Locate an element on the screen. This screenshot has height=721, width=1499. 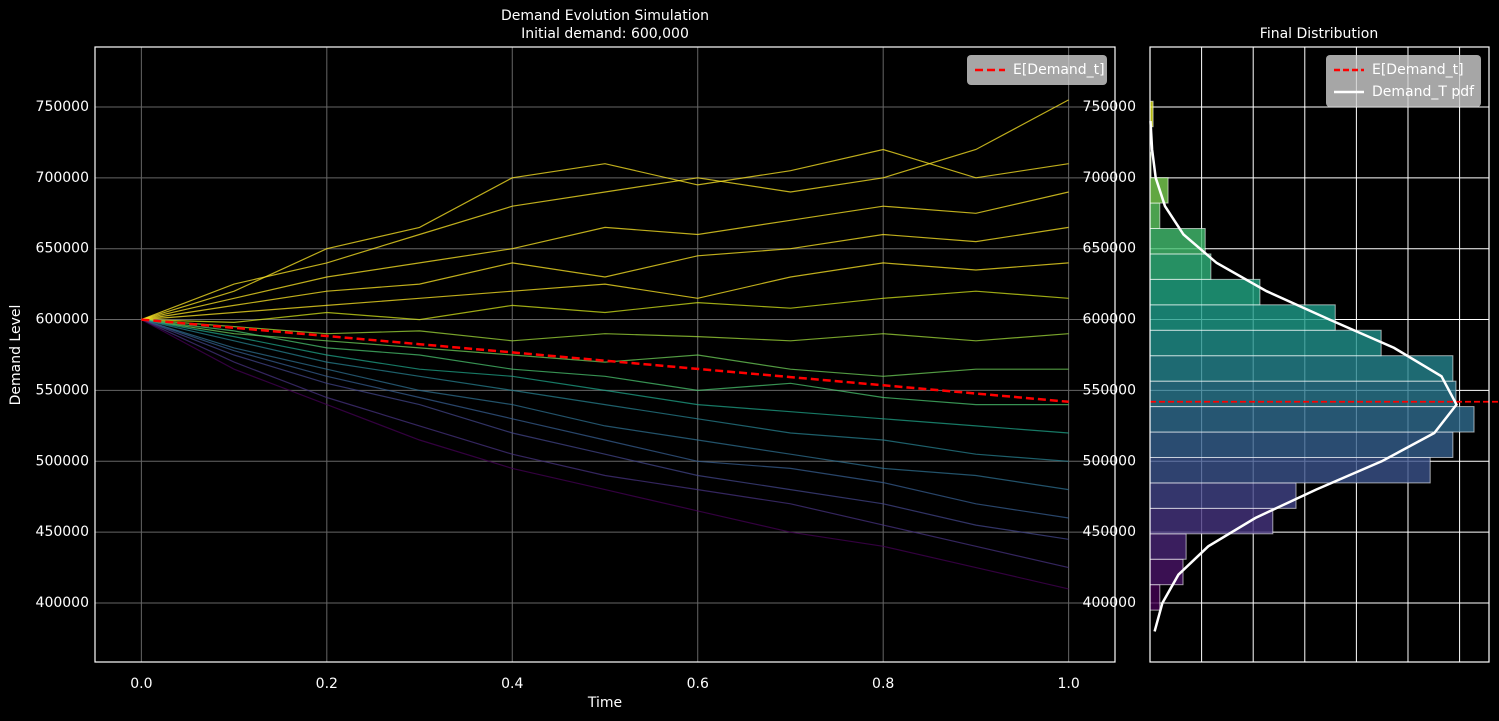
x-axis-label: Time is located at coordinates (604, 703).